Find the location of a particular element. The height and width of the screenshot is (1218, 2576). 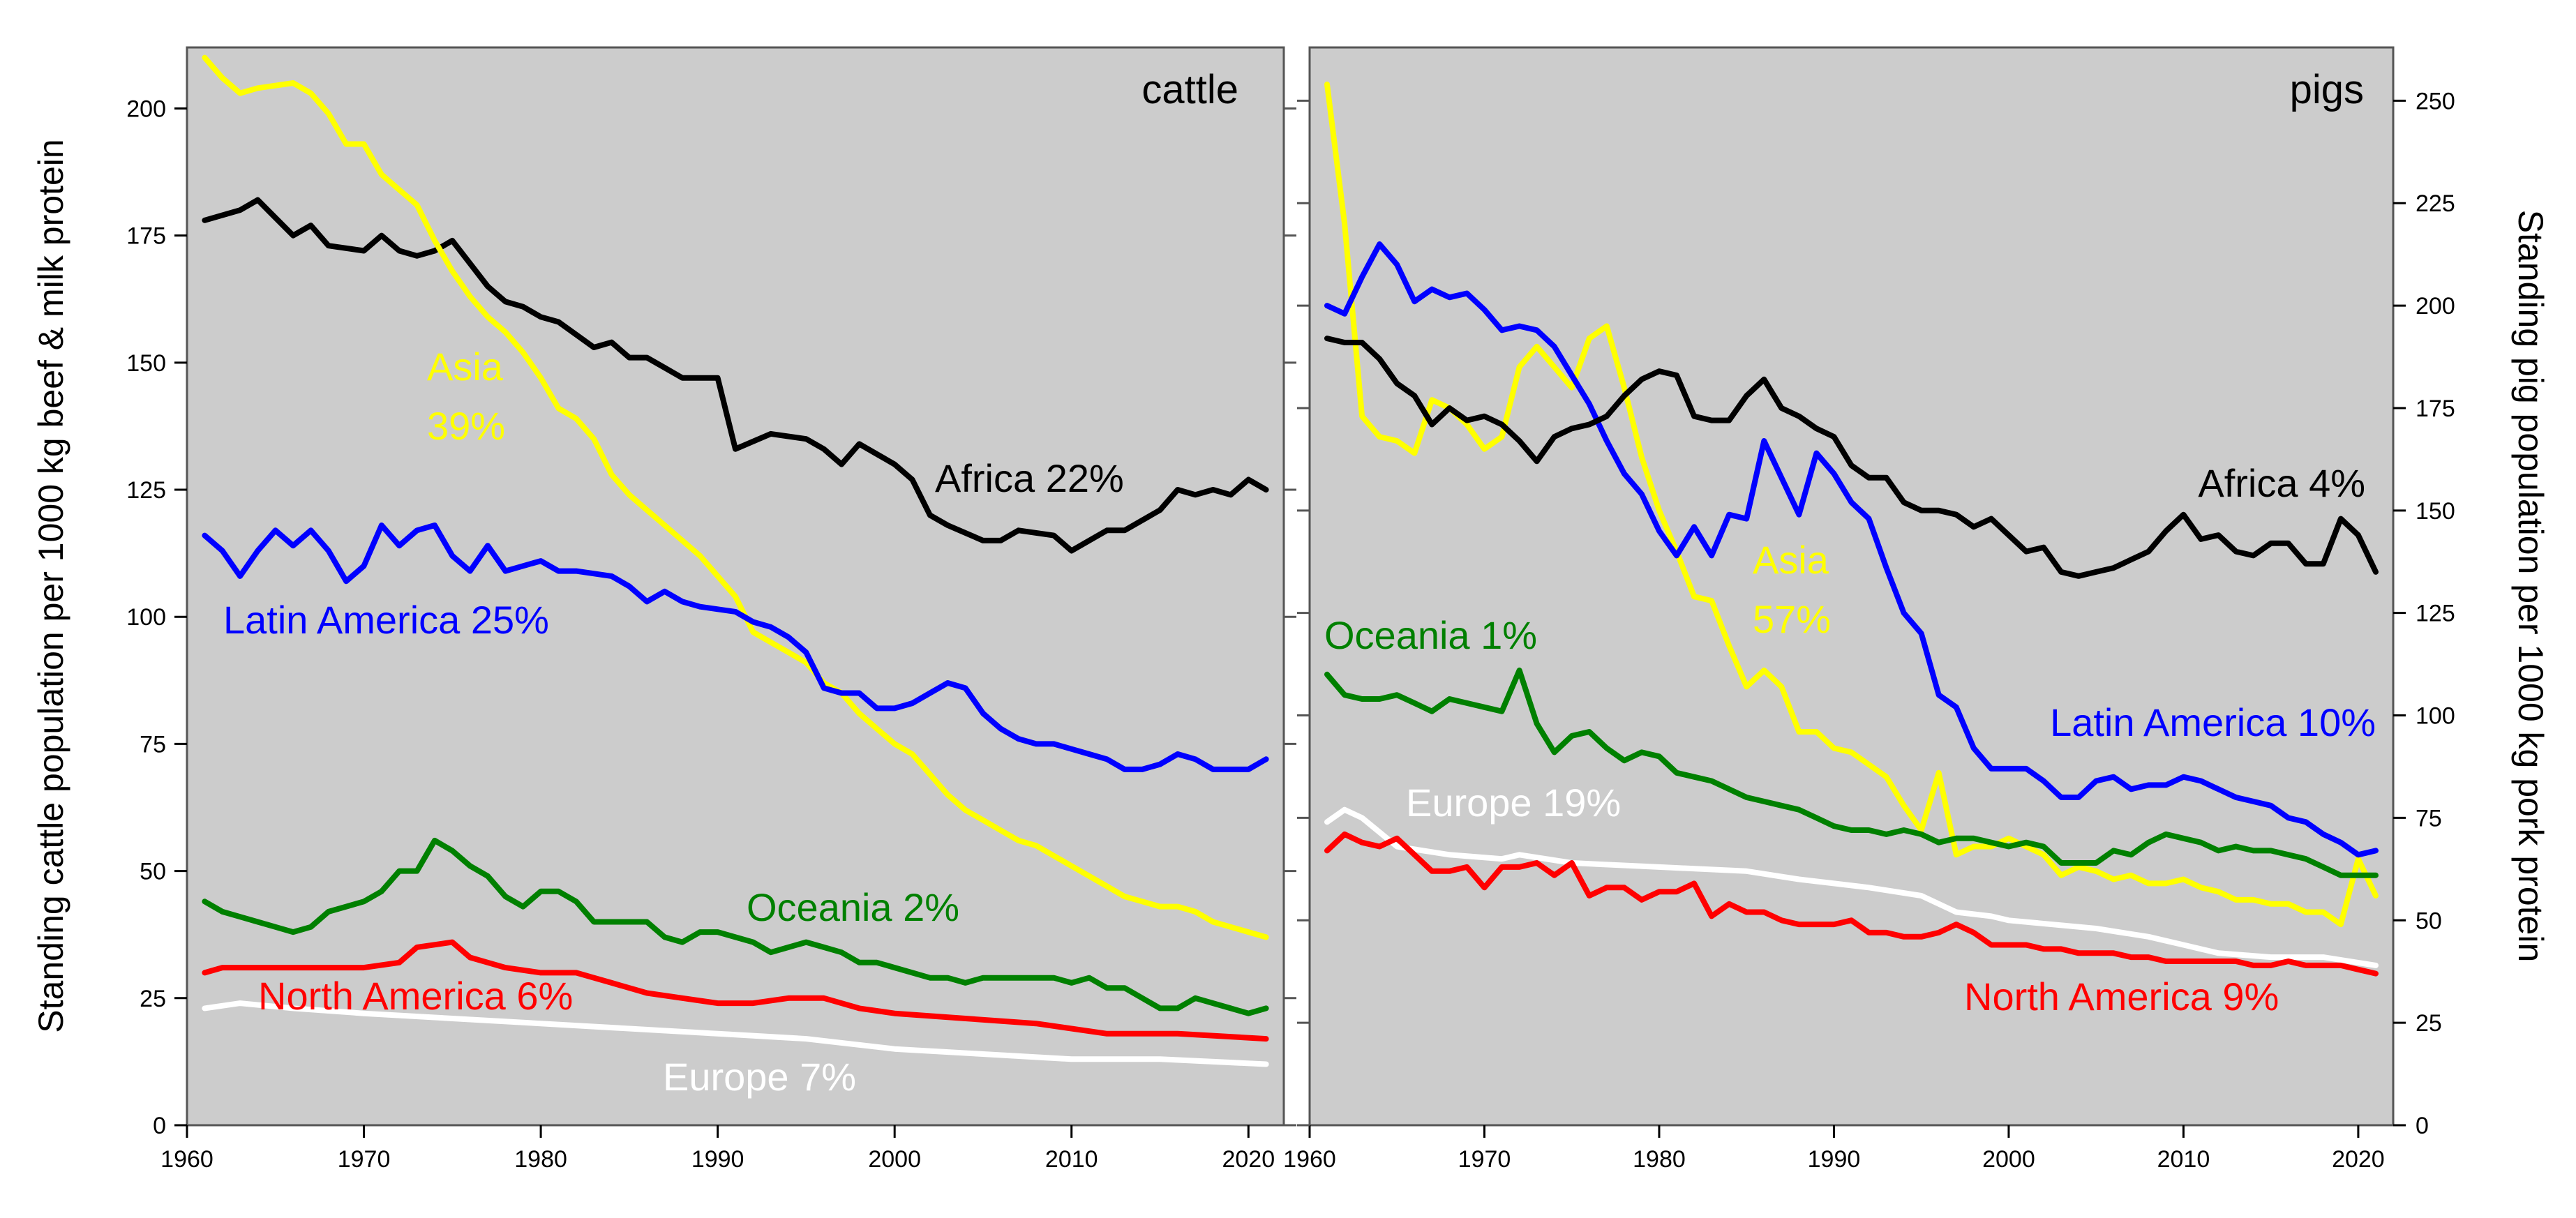

cattle-label-africa: Africa 22% is located at coordinates (1029, 478).